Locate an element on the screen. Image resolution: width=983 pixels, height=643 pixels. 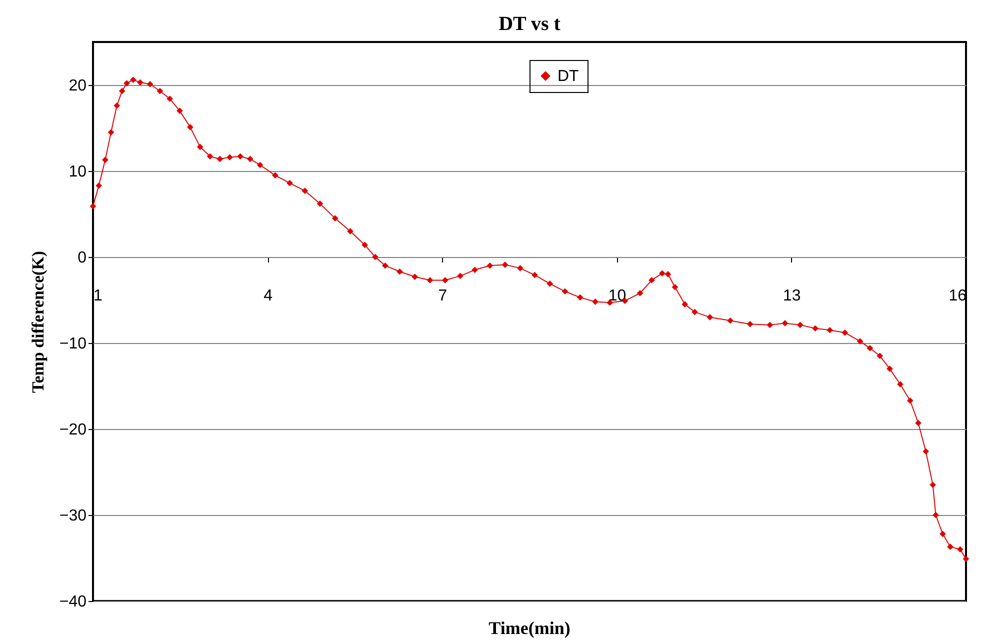
x-axis-title: Time(min) is located at coordinates (529, 628).